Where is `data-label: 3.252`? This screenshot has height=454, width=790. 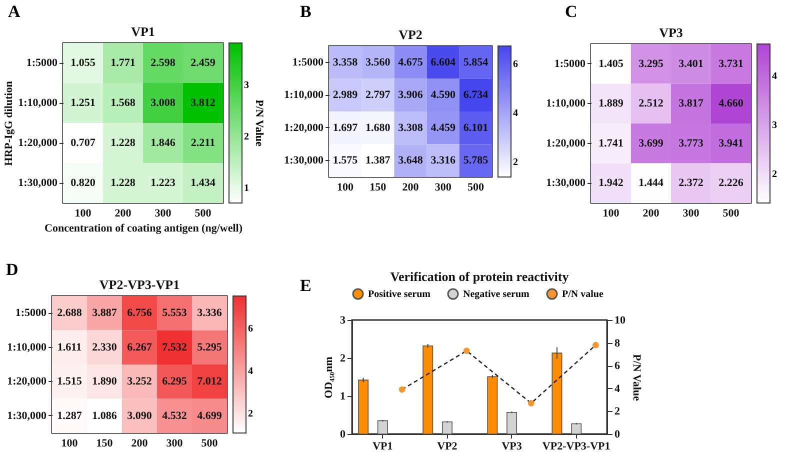 data-label: 3.252 is located at coordinates (139, 382).